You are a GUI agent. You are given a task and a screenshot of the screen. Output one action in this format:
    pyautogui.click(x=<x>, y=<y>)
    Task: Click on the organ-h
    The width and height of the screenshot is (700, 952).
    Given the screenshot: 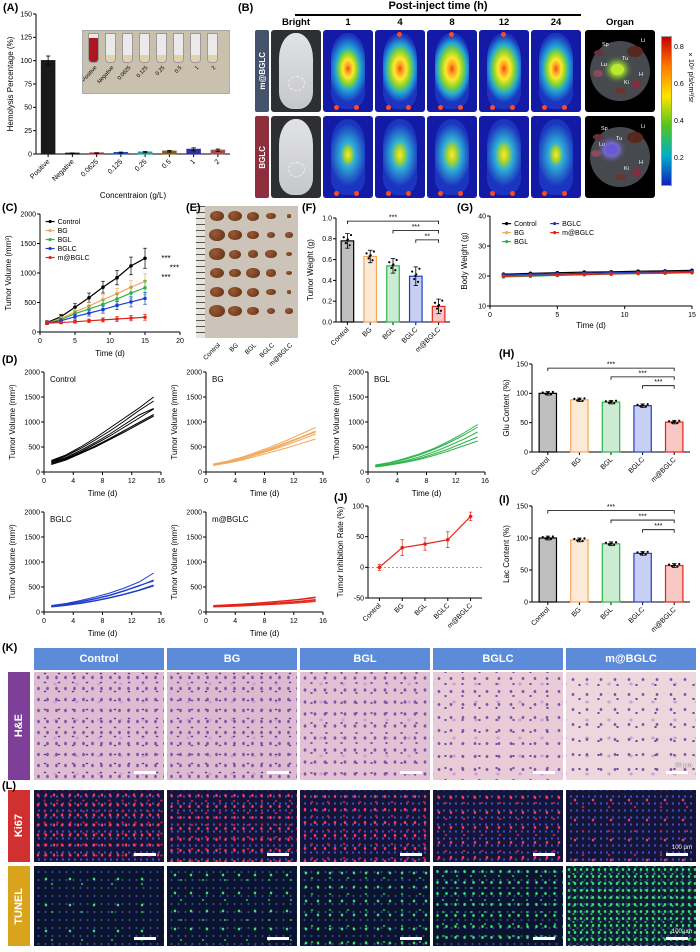 What is the action you would take?
    pyautogui.click(x=636, y=84)
    